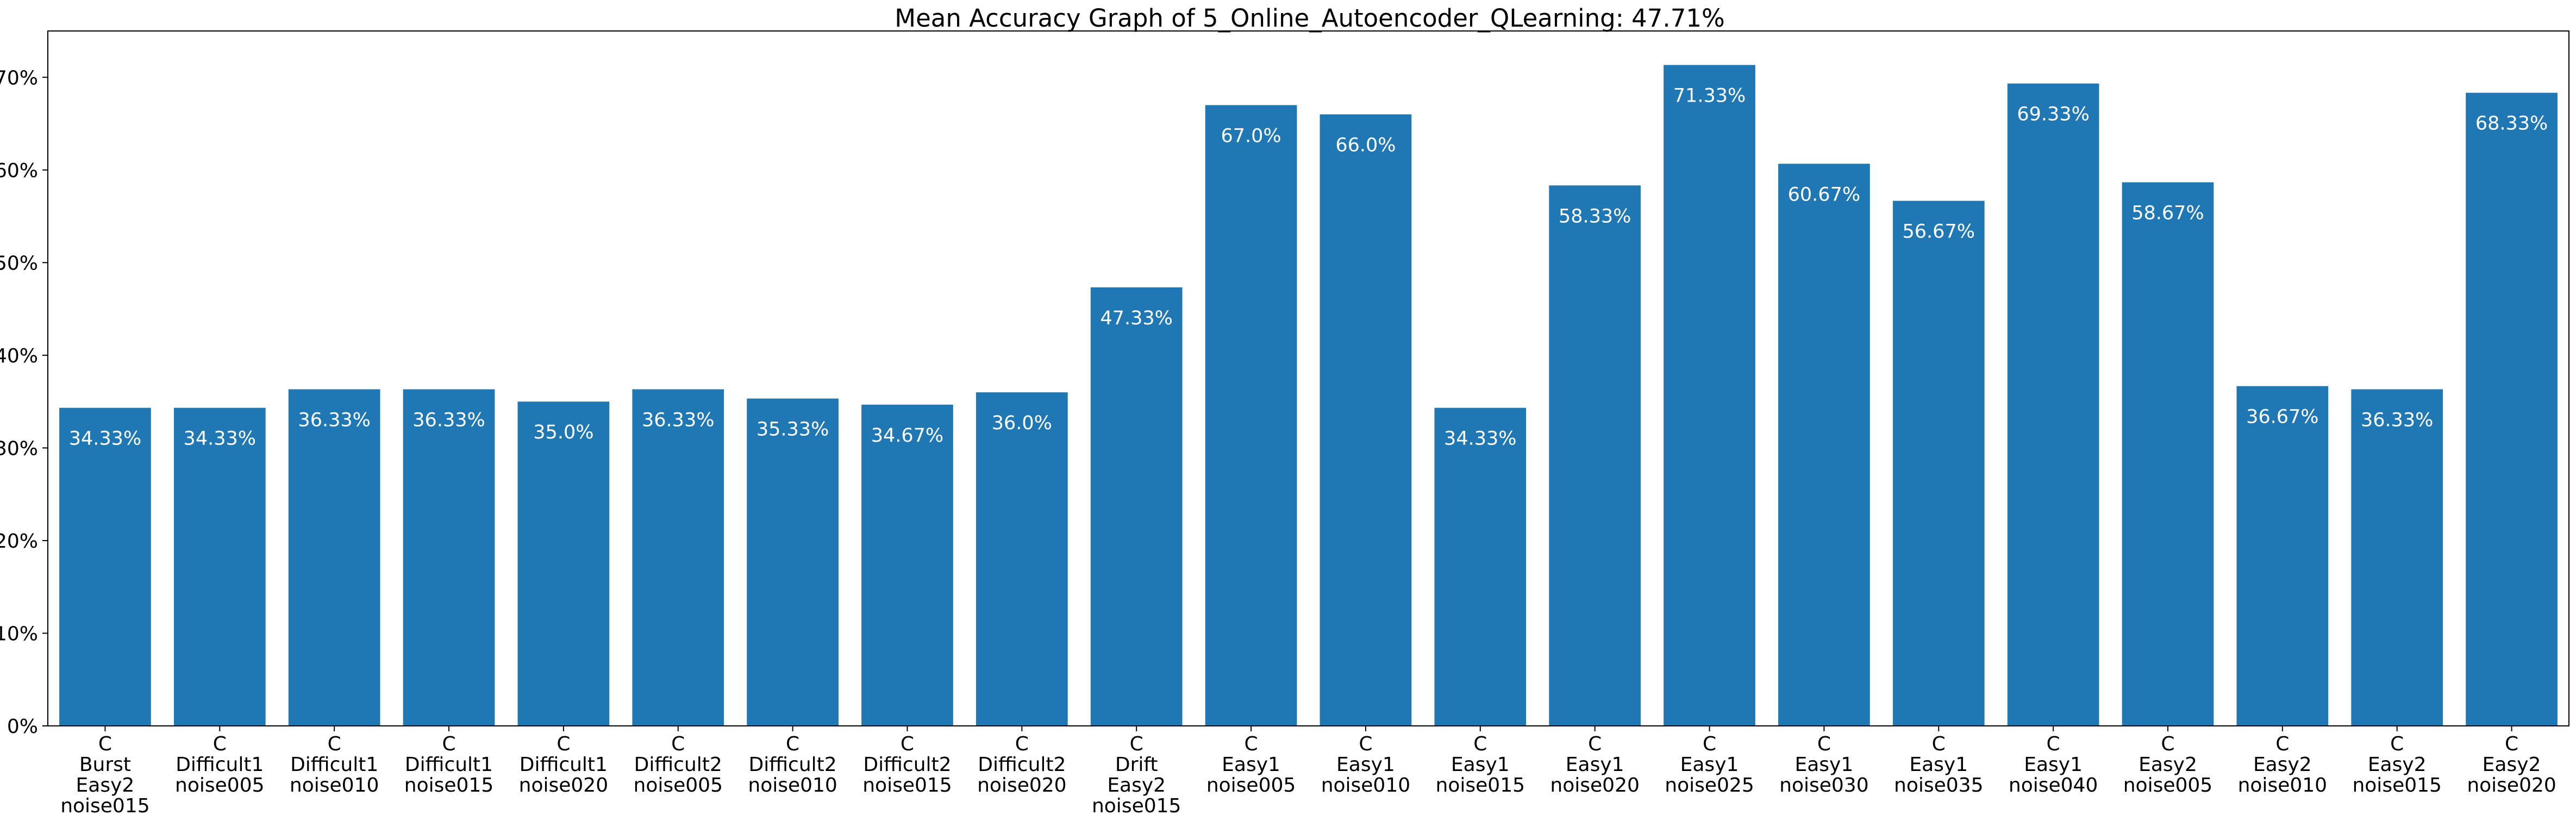  Describe the element at coordinates (2053, 115) in the screenshot. I see `bar-value-label: 69.33%` at that location.